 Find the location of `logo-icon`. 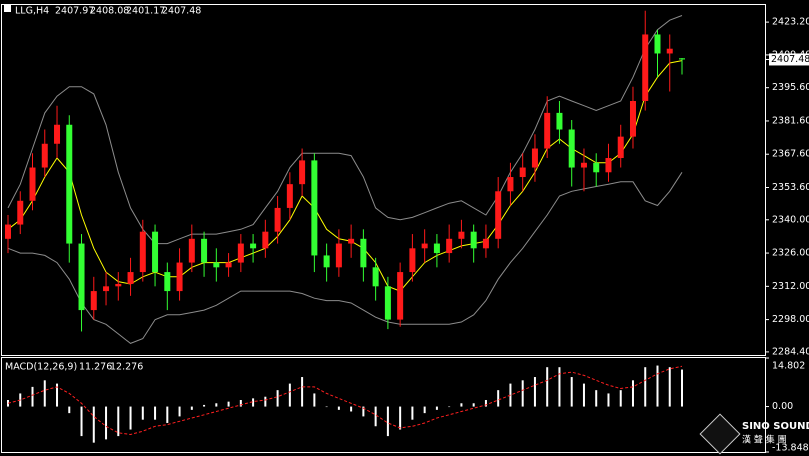

logo-icon is located at coordinates (720, 434).